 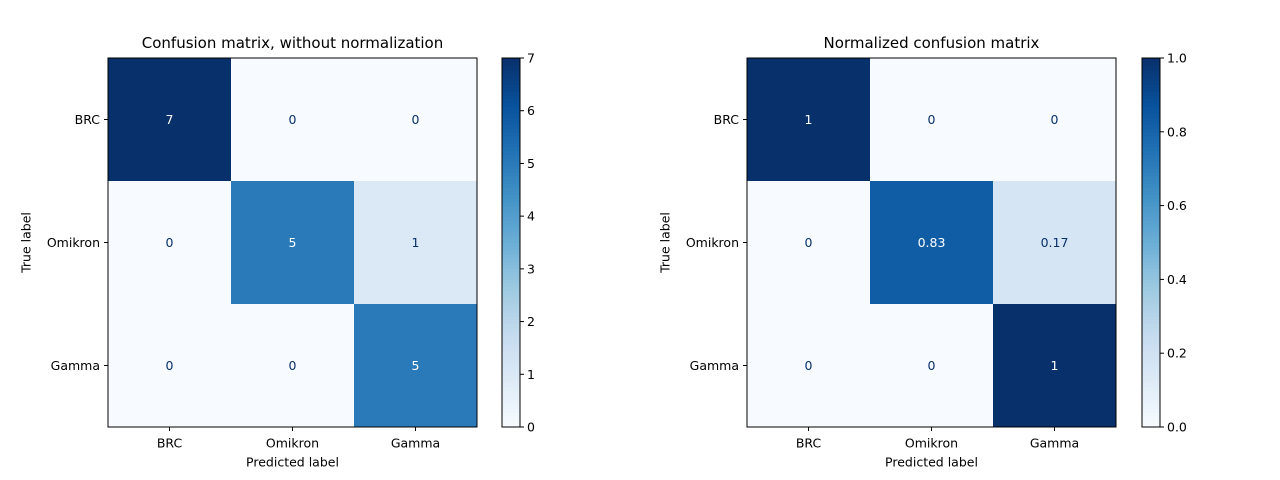 What do you see at coordinates (932, 242) in the screenshot?
I see `cell-value-label: 0.83` at bounding box center [932, 242].